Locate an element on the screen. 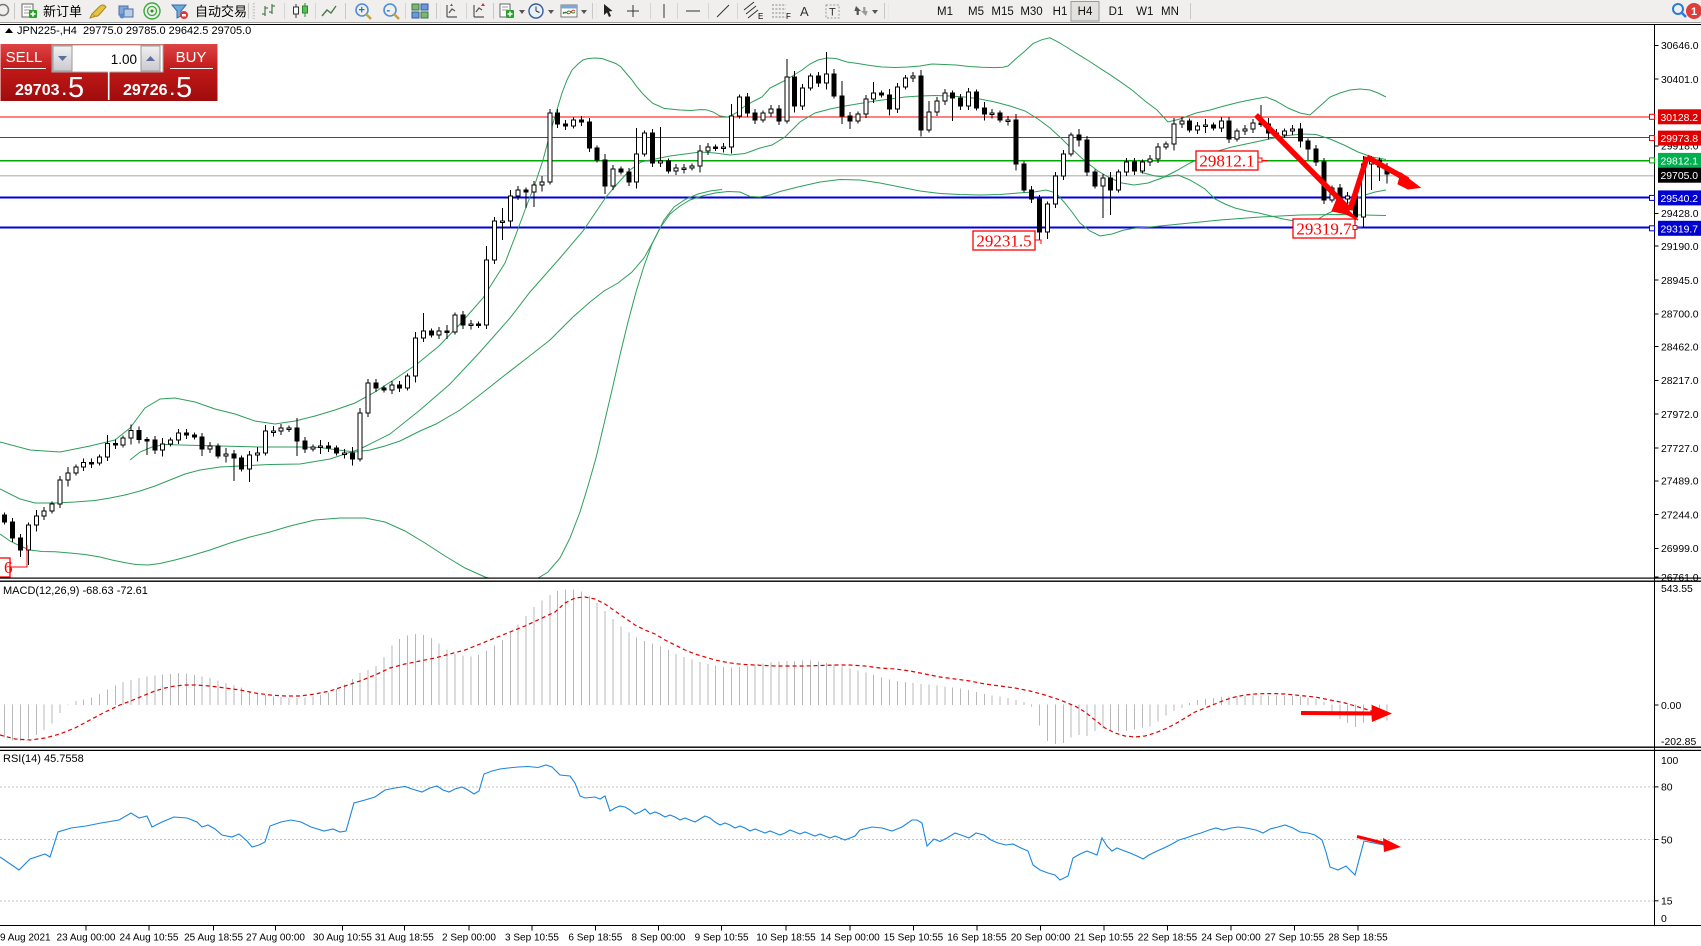  svg-text: 29726 is located at coordinates (145, 90).